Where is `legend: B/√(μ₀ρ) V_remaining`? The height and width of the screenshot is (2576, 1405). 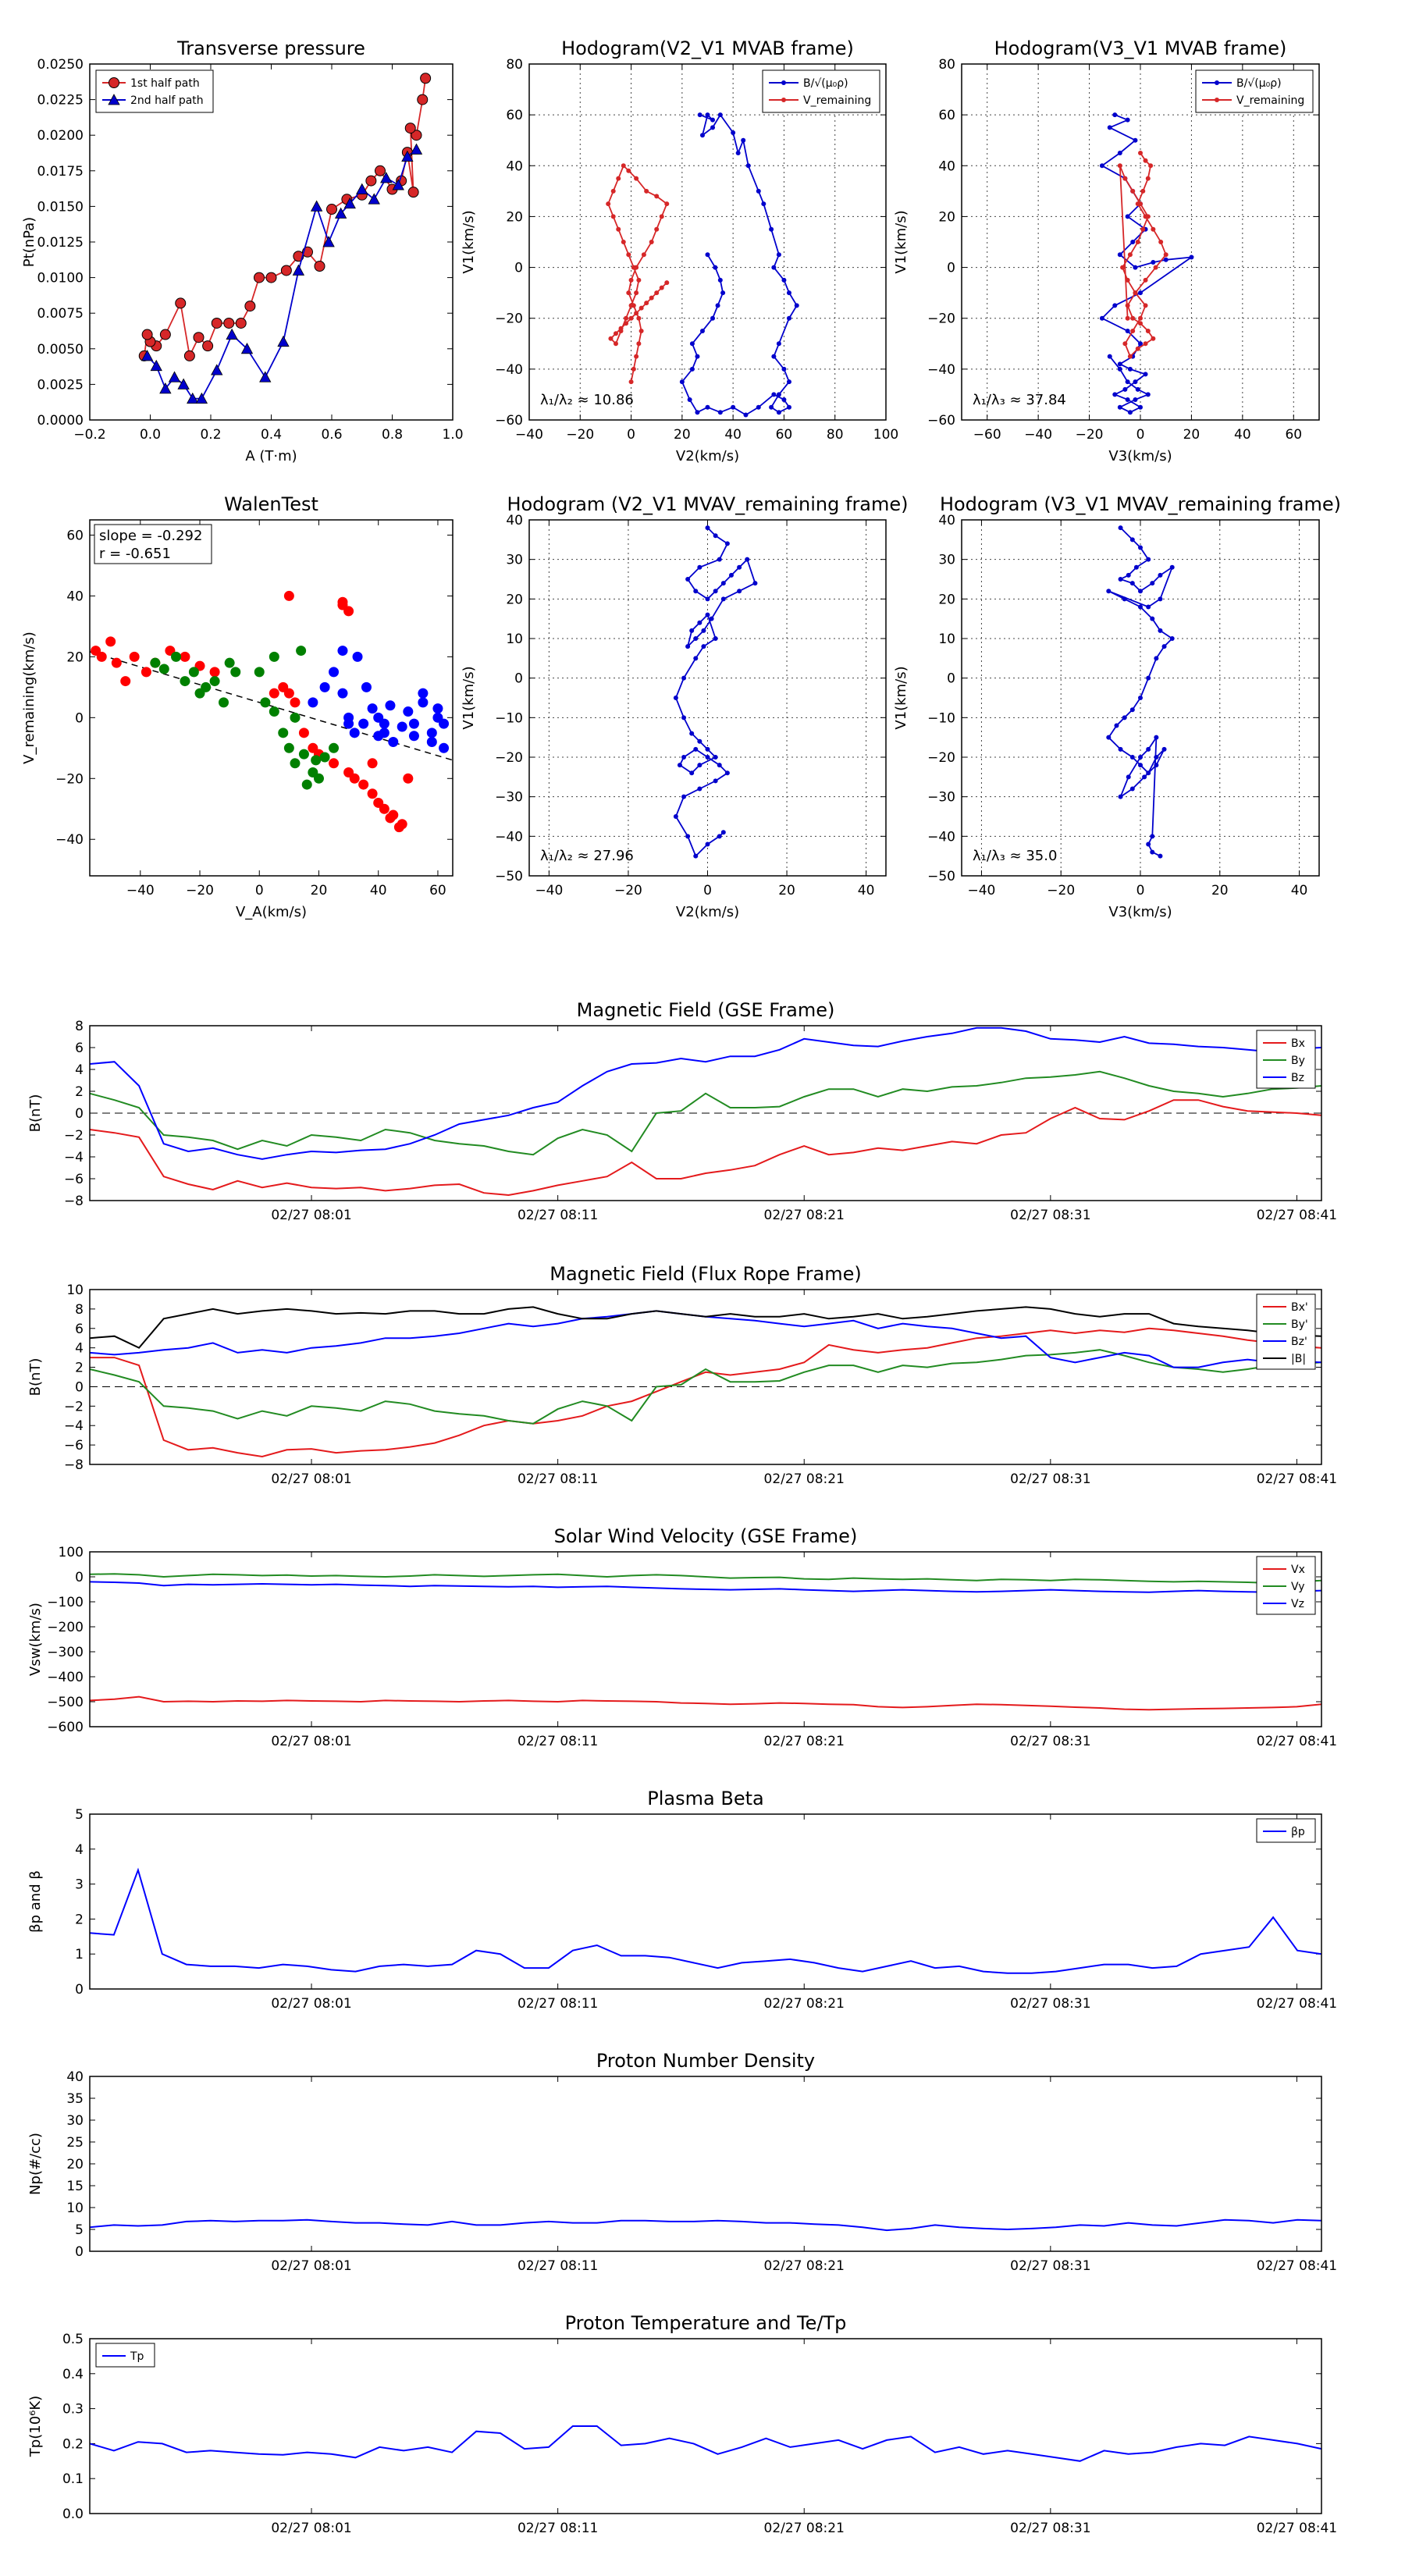
legend: B/√(μ₀ρ) V_remaining is located at coordinates (1254, 91).